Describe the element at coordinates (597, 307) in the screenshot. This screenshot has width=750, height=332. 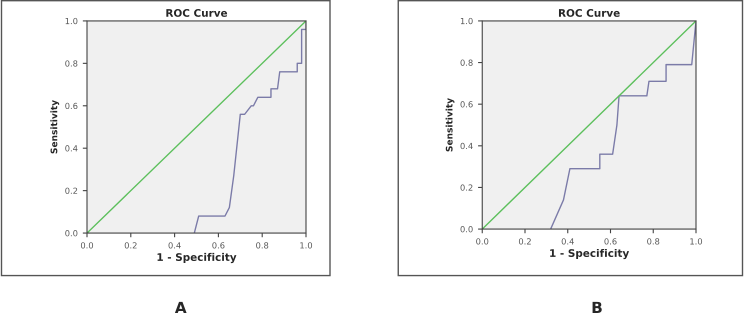
I see `text: B` at that location.